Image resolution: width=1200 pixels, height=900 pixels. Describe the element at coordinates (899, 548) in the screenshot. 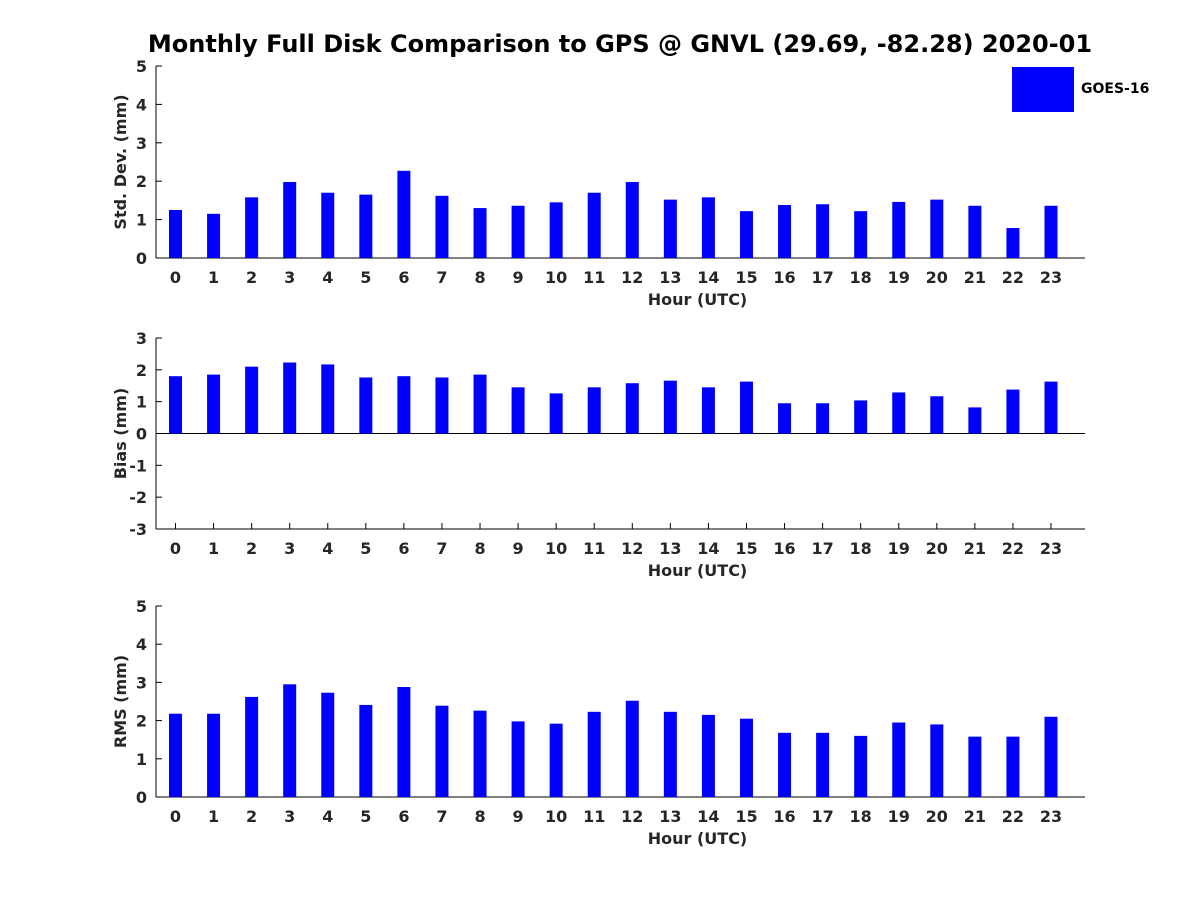

I see `x-tick-label: 19` at that location.